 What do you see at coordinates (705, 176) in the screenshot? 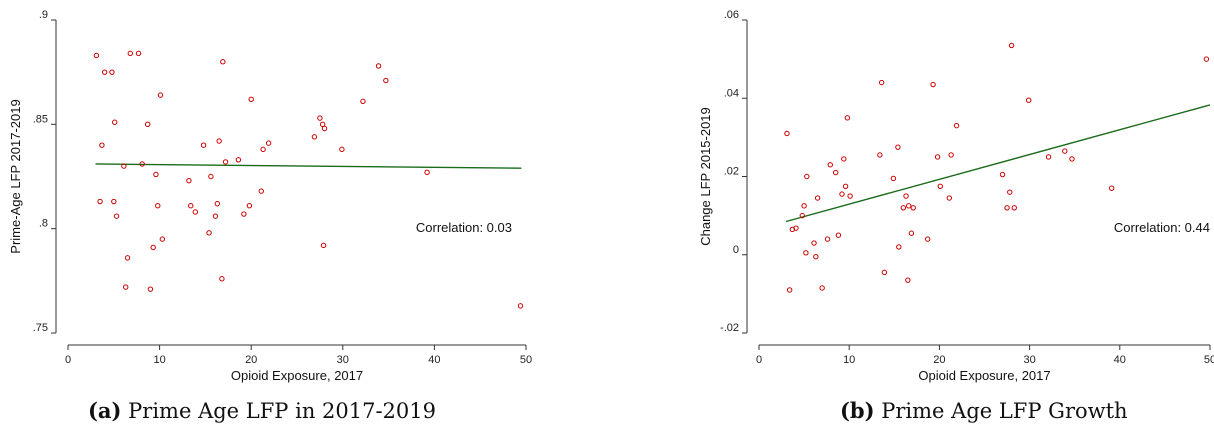
I see `y-axis-label: Change LFP 2015-2019` at bounding box center [705, 176].